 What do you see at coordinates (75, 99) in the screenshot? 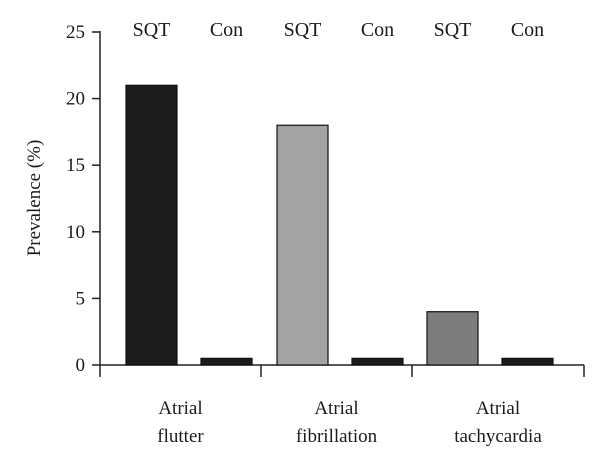
I see `y-tick-label: 20` at bounding box center [75, 99].